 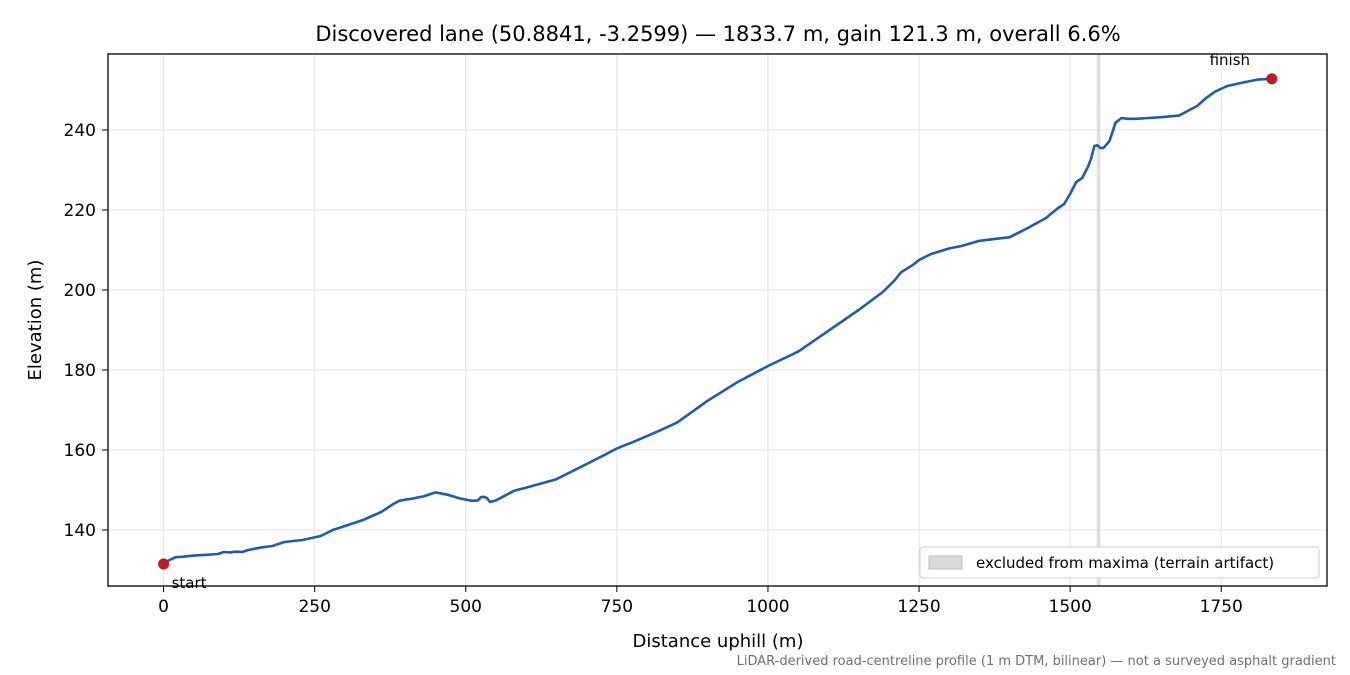 I want to click on marker-finish, so click(x=1272, y=79).